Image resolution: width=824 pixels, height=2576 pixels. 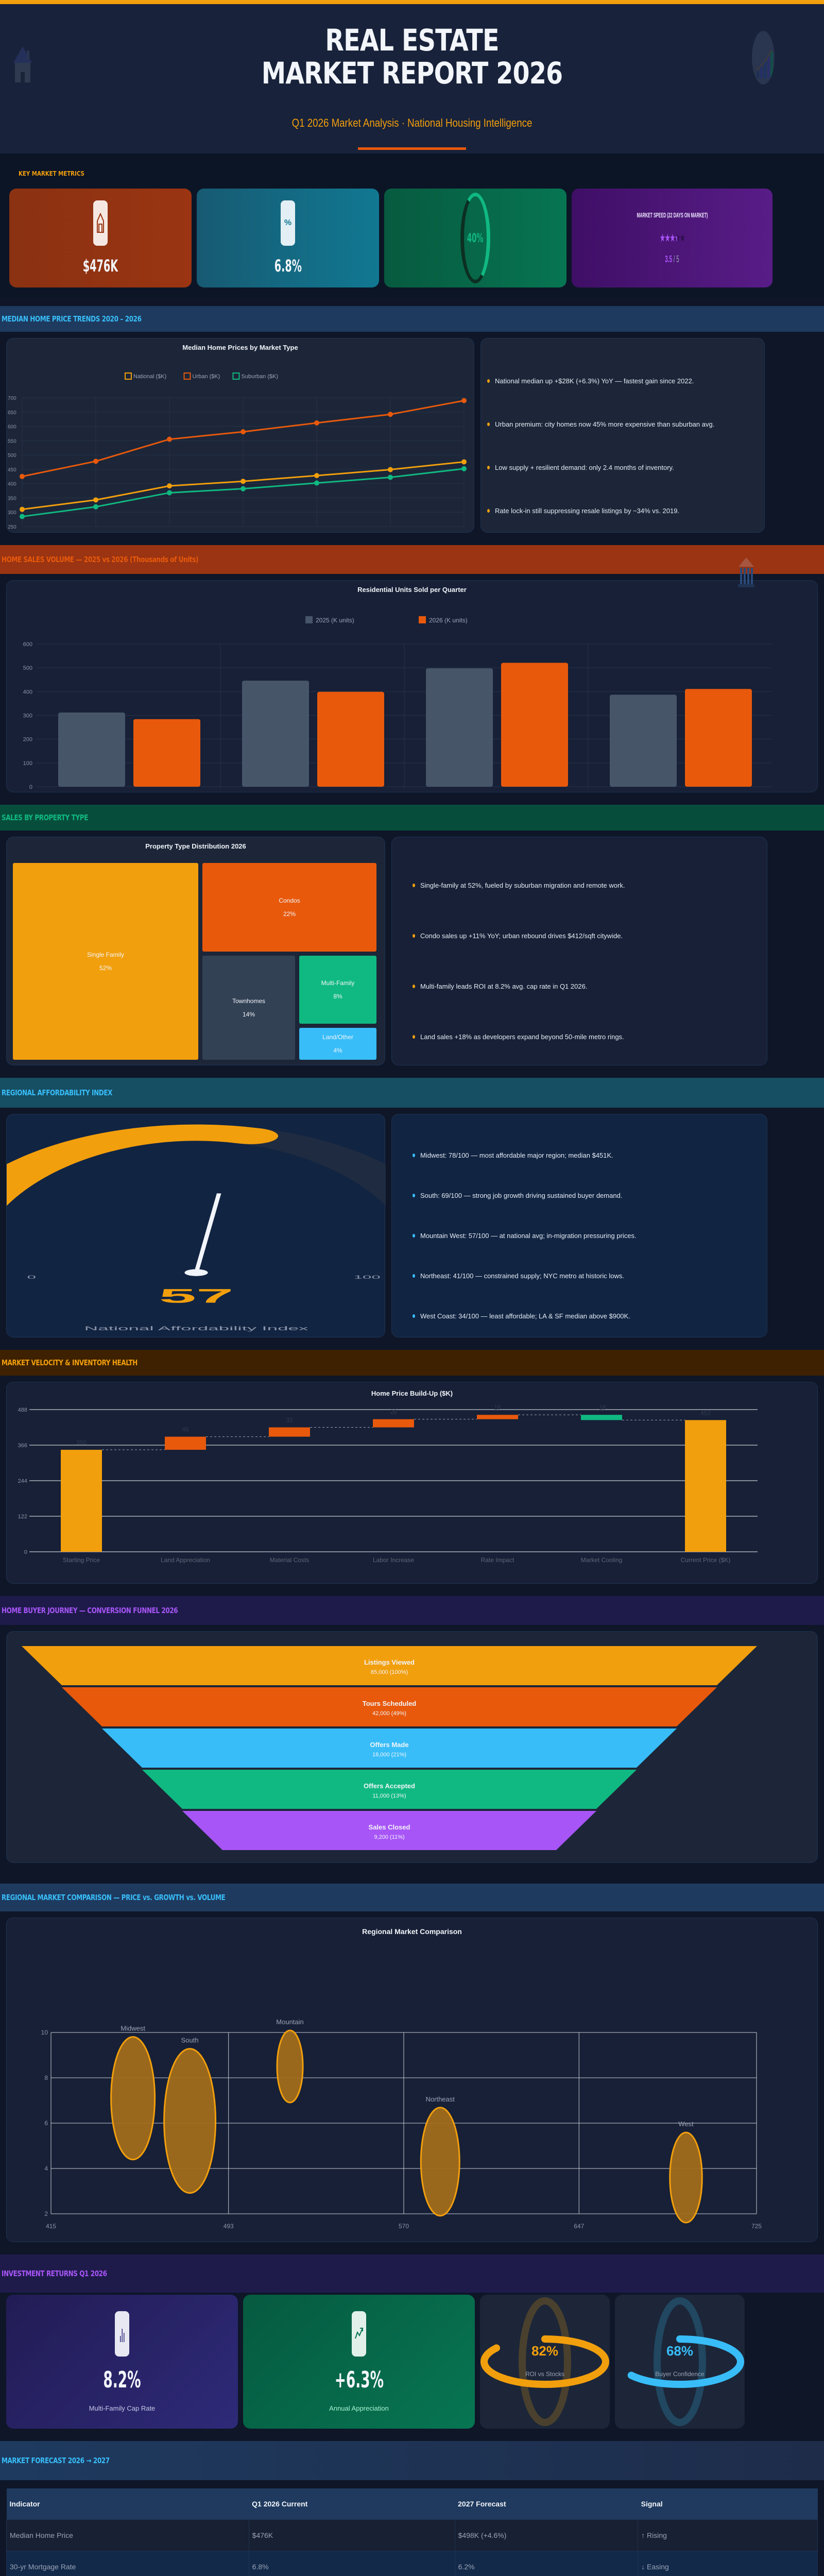 I want to click on svg-text: 250, so click(x=12, y=526).